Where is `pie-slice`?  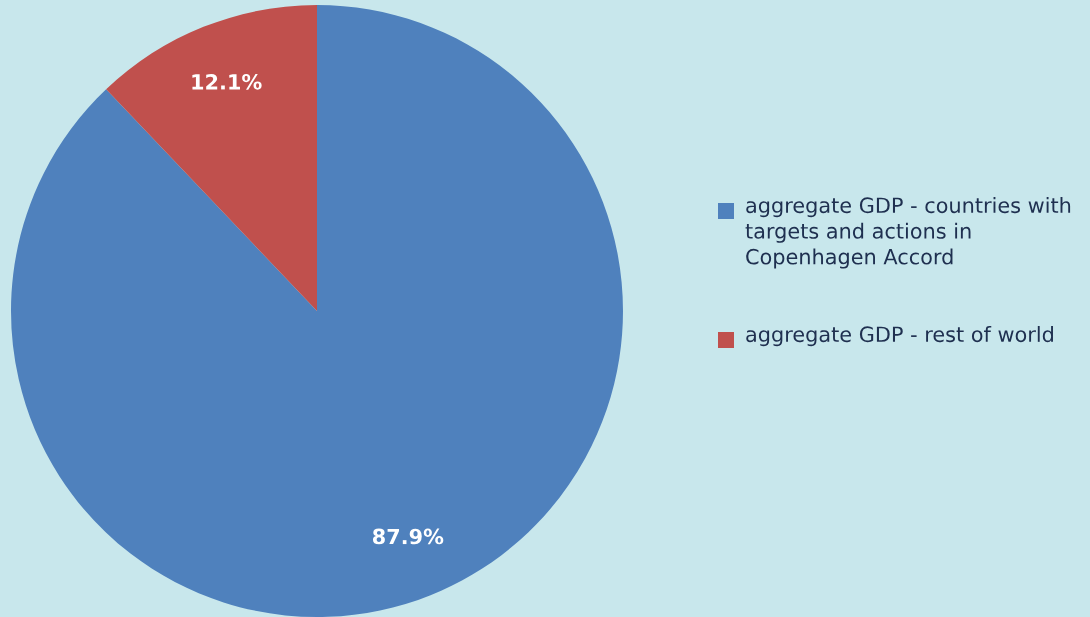 pie-slice is located at coordinates (211, 158).